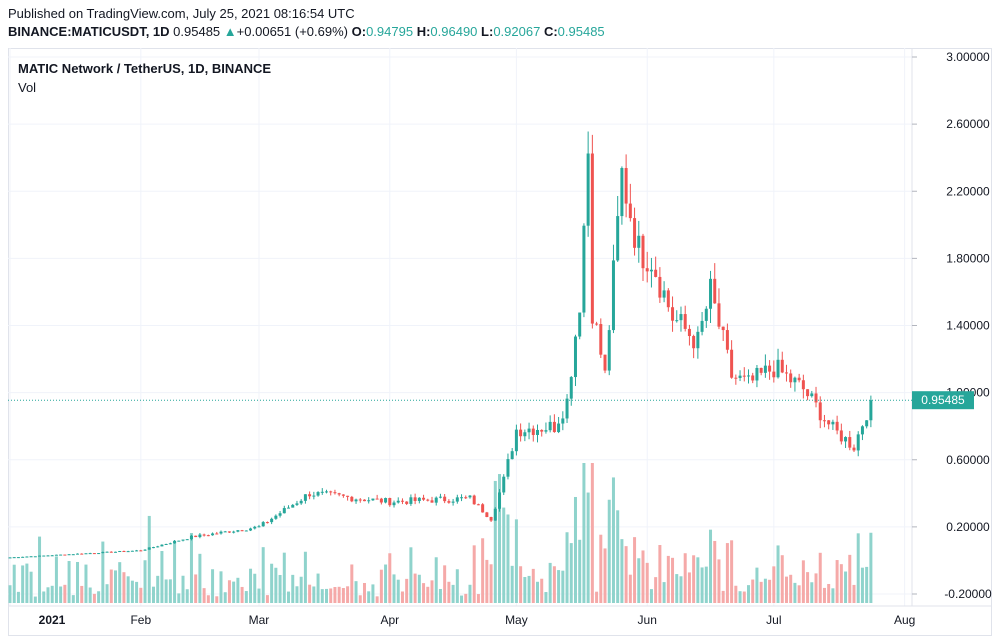 This screenshot has height=642, width=996. I want to click on price-tick-label: 1.80000, so click(968, 258).